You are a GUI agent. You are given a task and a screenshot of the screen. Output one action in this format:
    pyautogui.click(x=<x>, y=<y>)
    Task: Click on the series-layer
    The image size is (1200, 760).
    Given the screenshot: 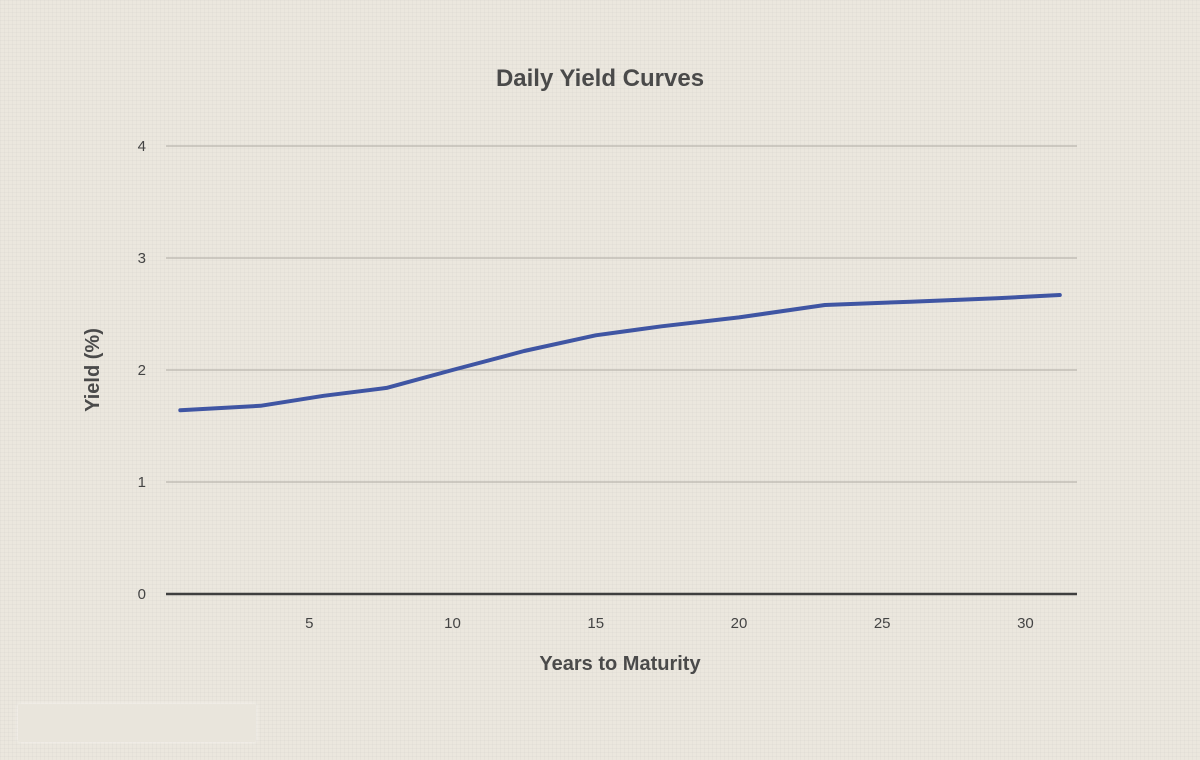 What is the action you would take?
    pyautogui.click(x=620, y=353)
    